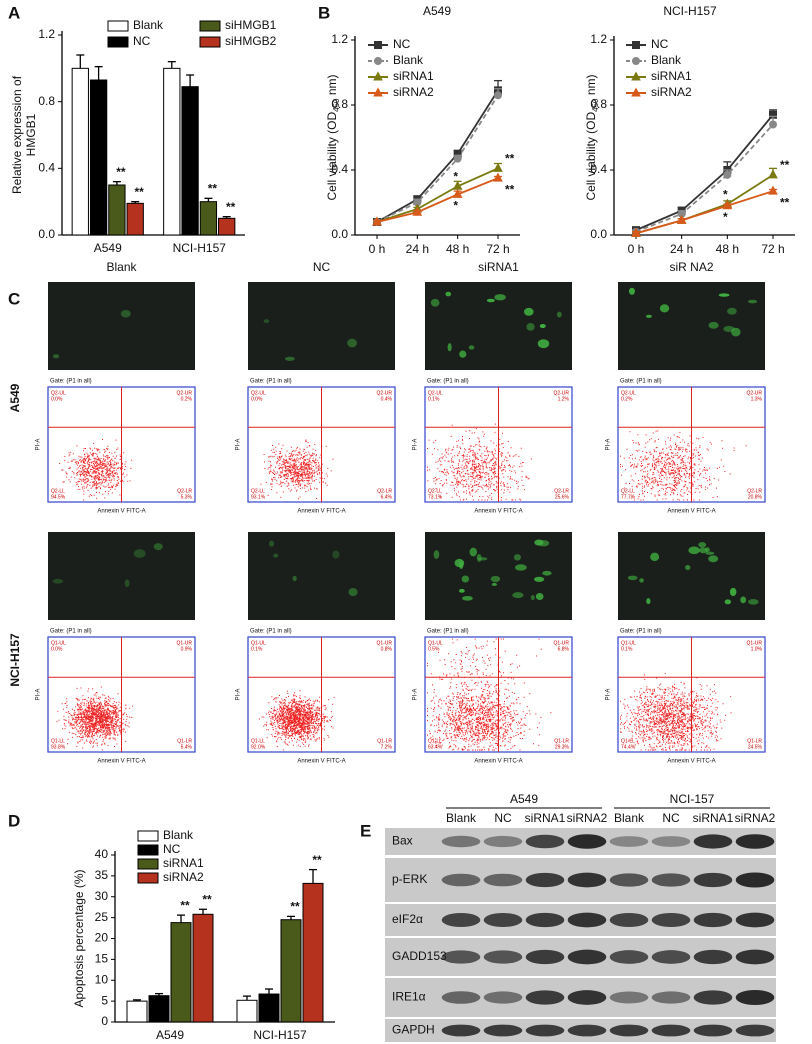 The width and height of the screenshot is (812, 1044). Describe the element at coordinates (402, 44) in the screenshot. I see `legend-label: NC` at that location.